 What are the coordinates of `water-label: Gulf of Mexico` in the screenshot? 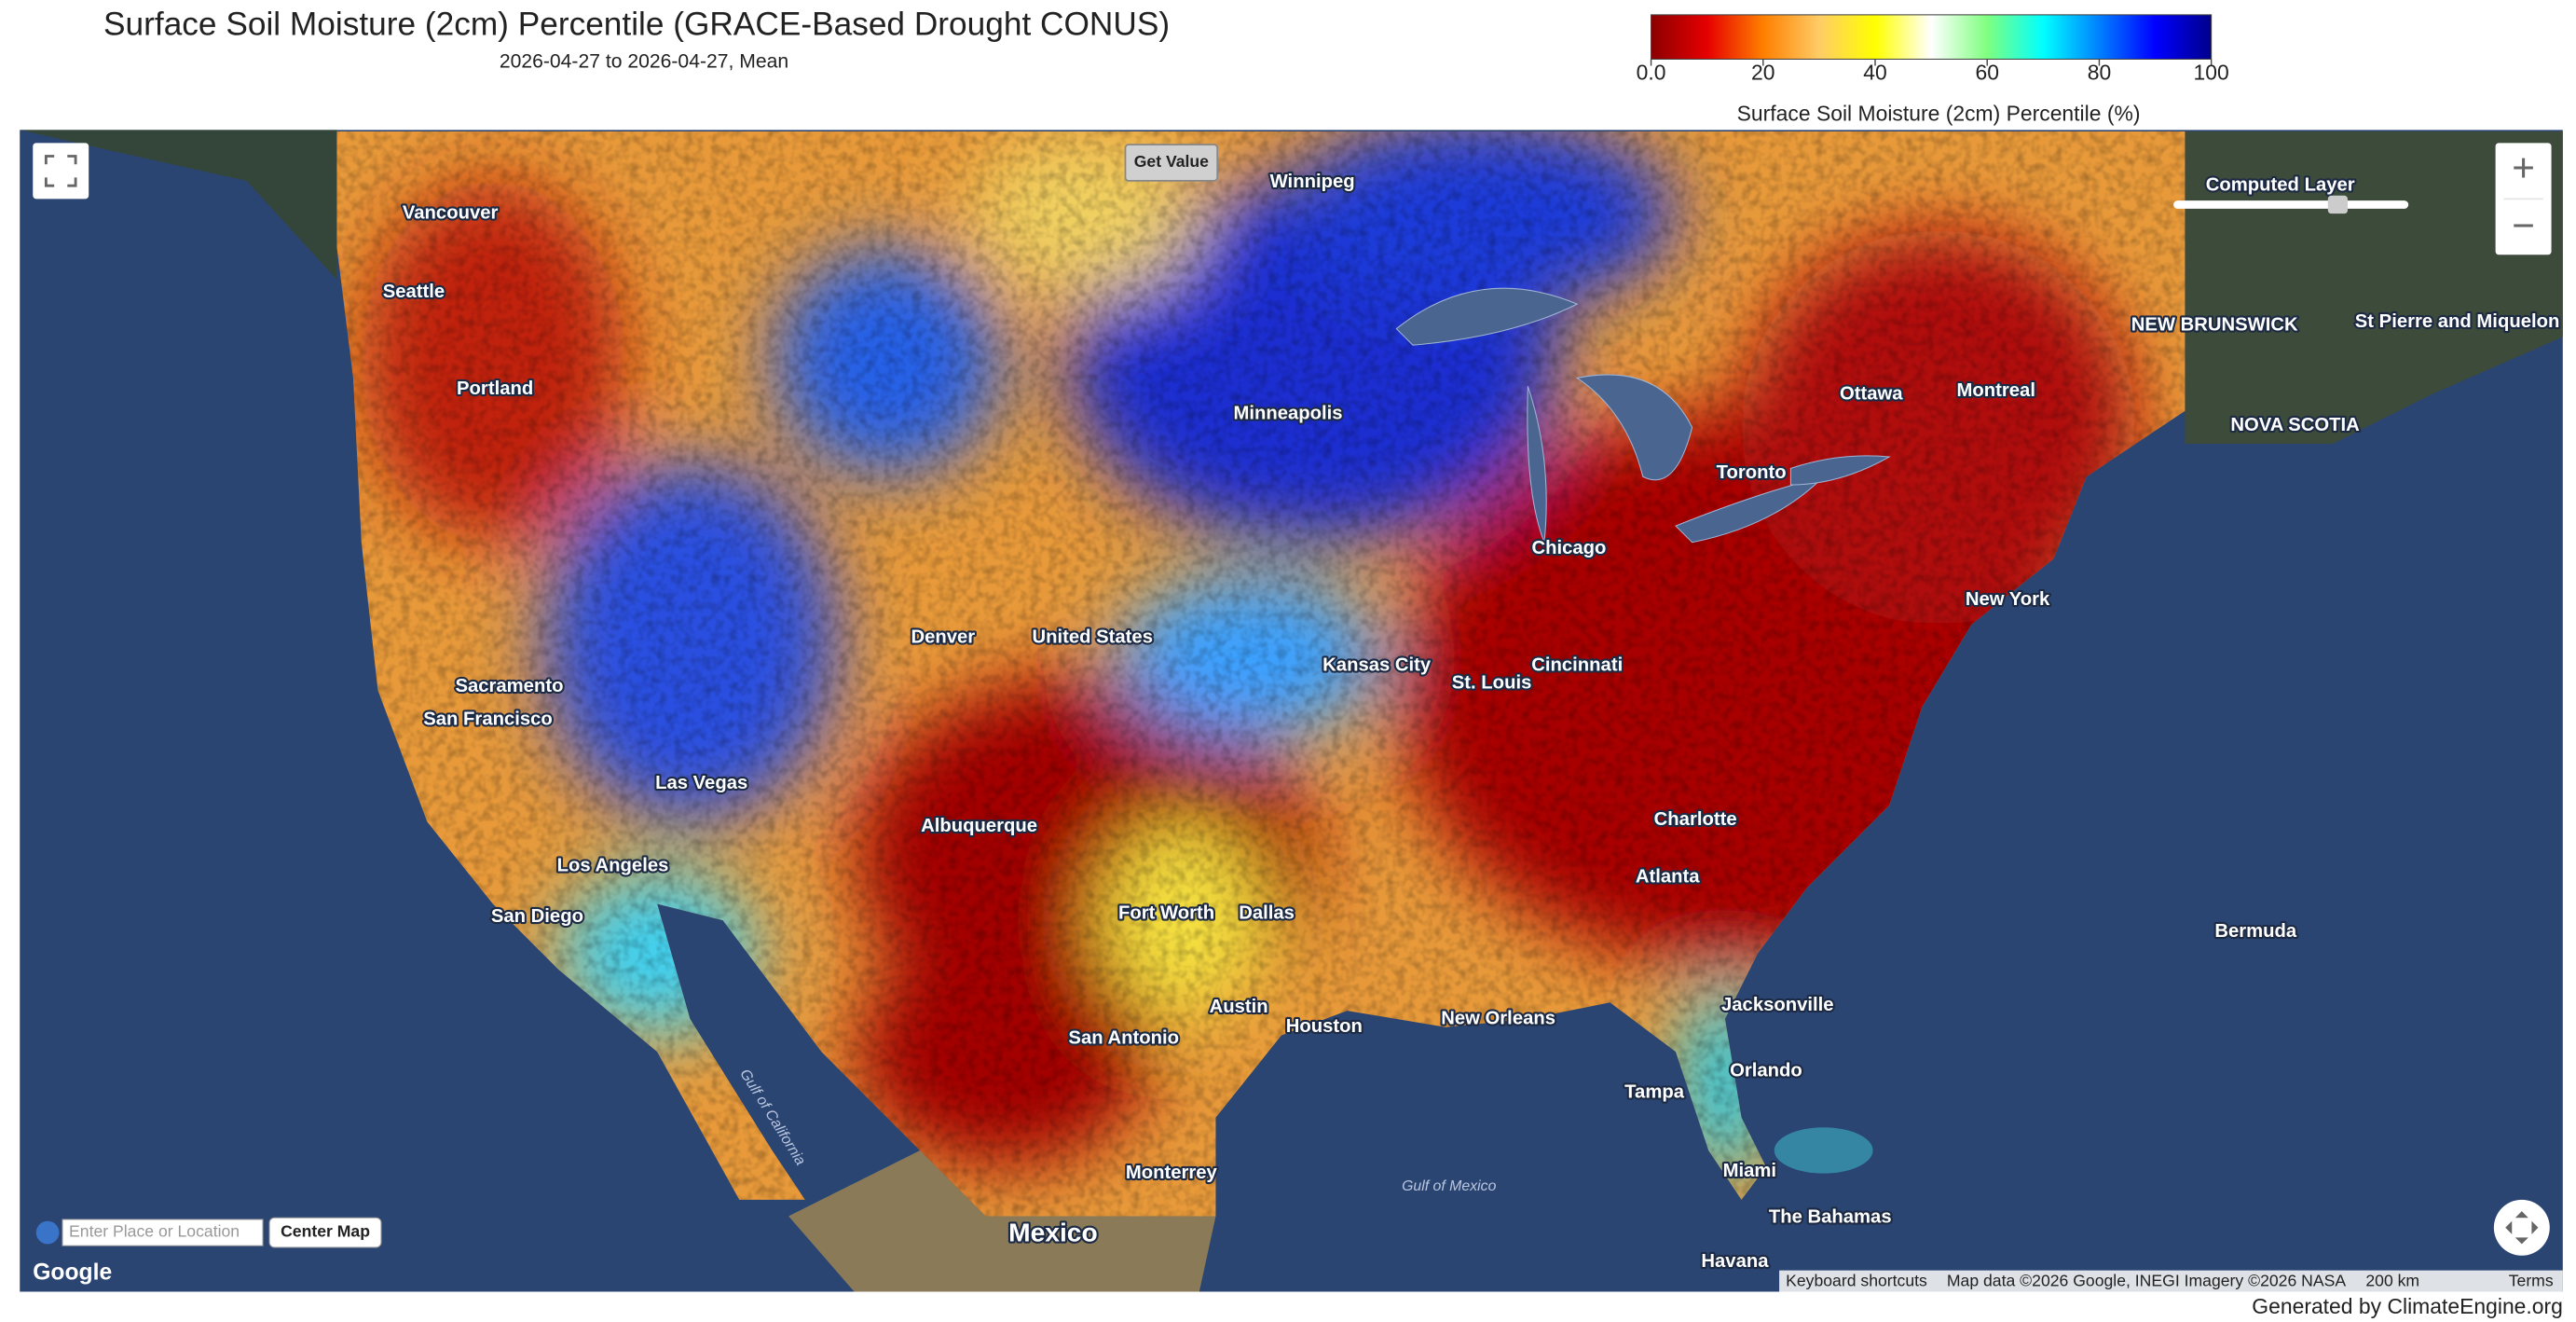 It's located at (1449, 1186).